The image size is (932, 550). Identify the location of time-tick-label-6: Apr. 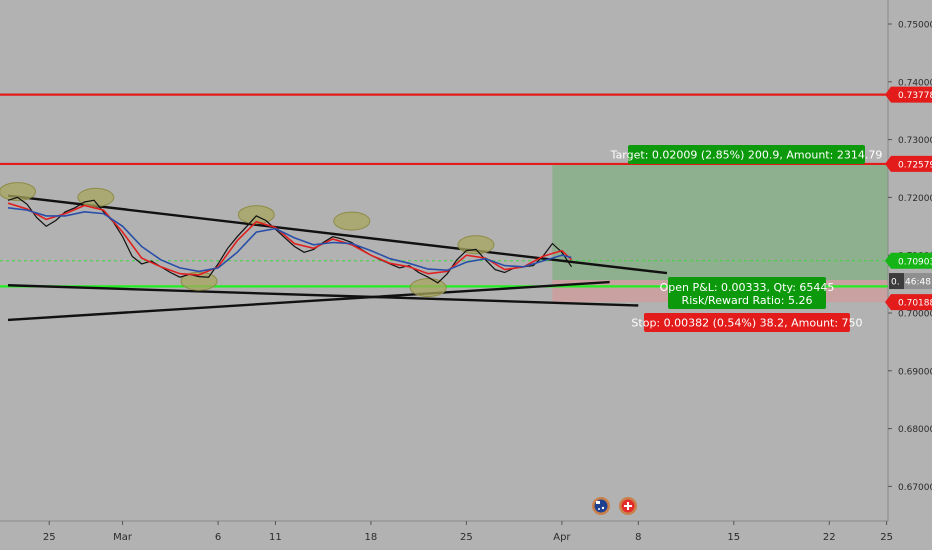
(562, 537).